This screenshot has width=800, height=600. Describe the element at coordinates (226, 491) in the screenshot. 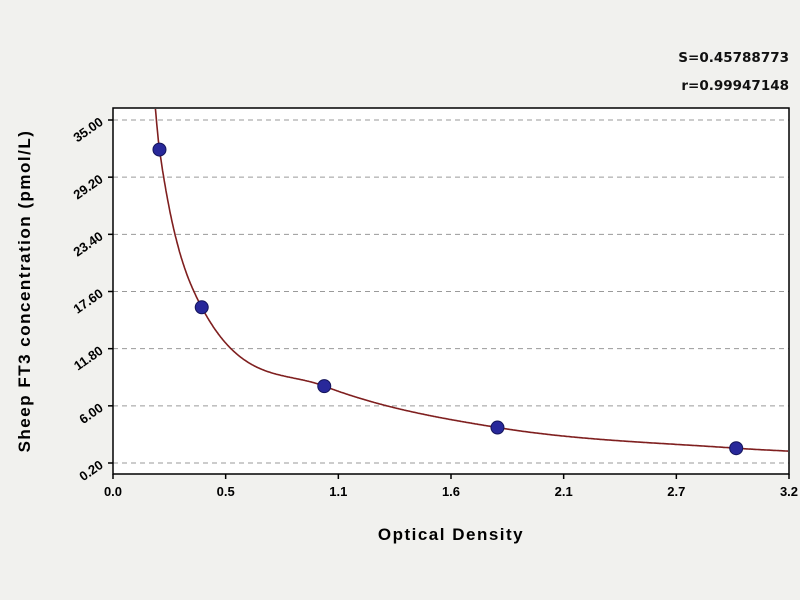

I see `x-tick-label: 0.5` at that location.